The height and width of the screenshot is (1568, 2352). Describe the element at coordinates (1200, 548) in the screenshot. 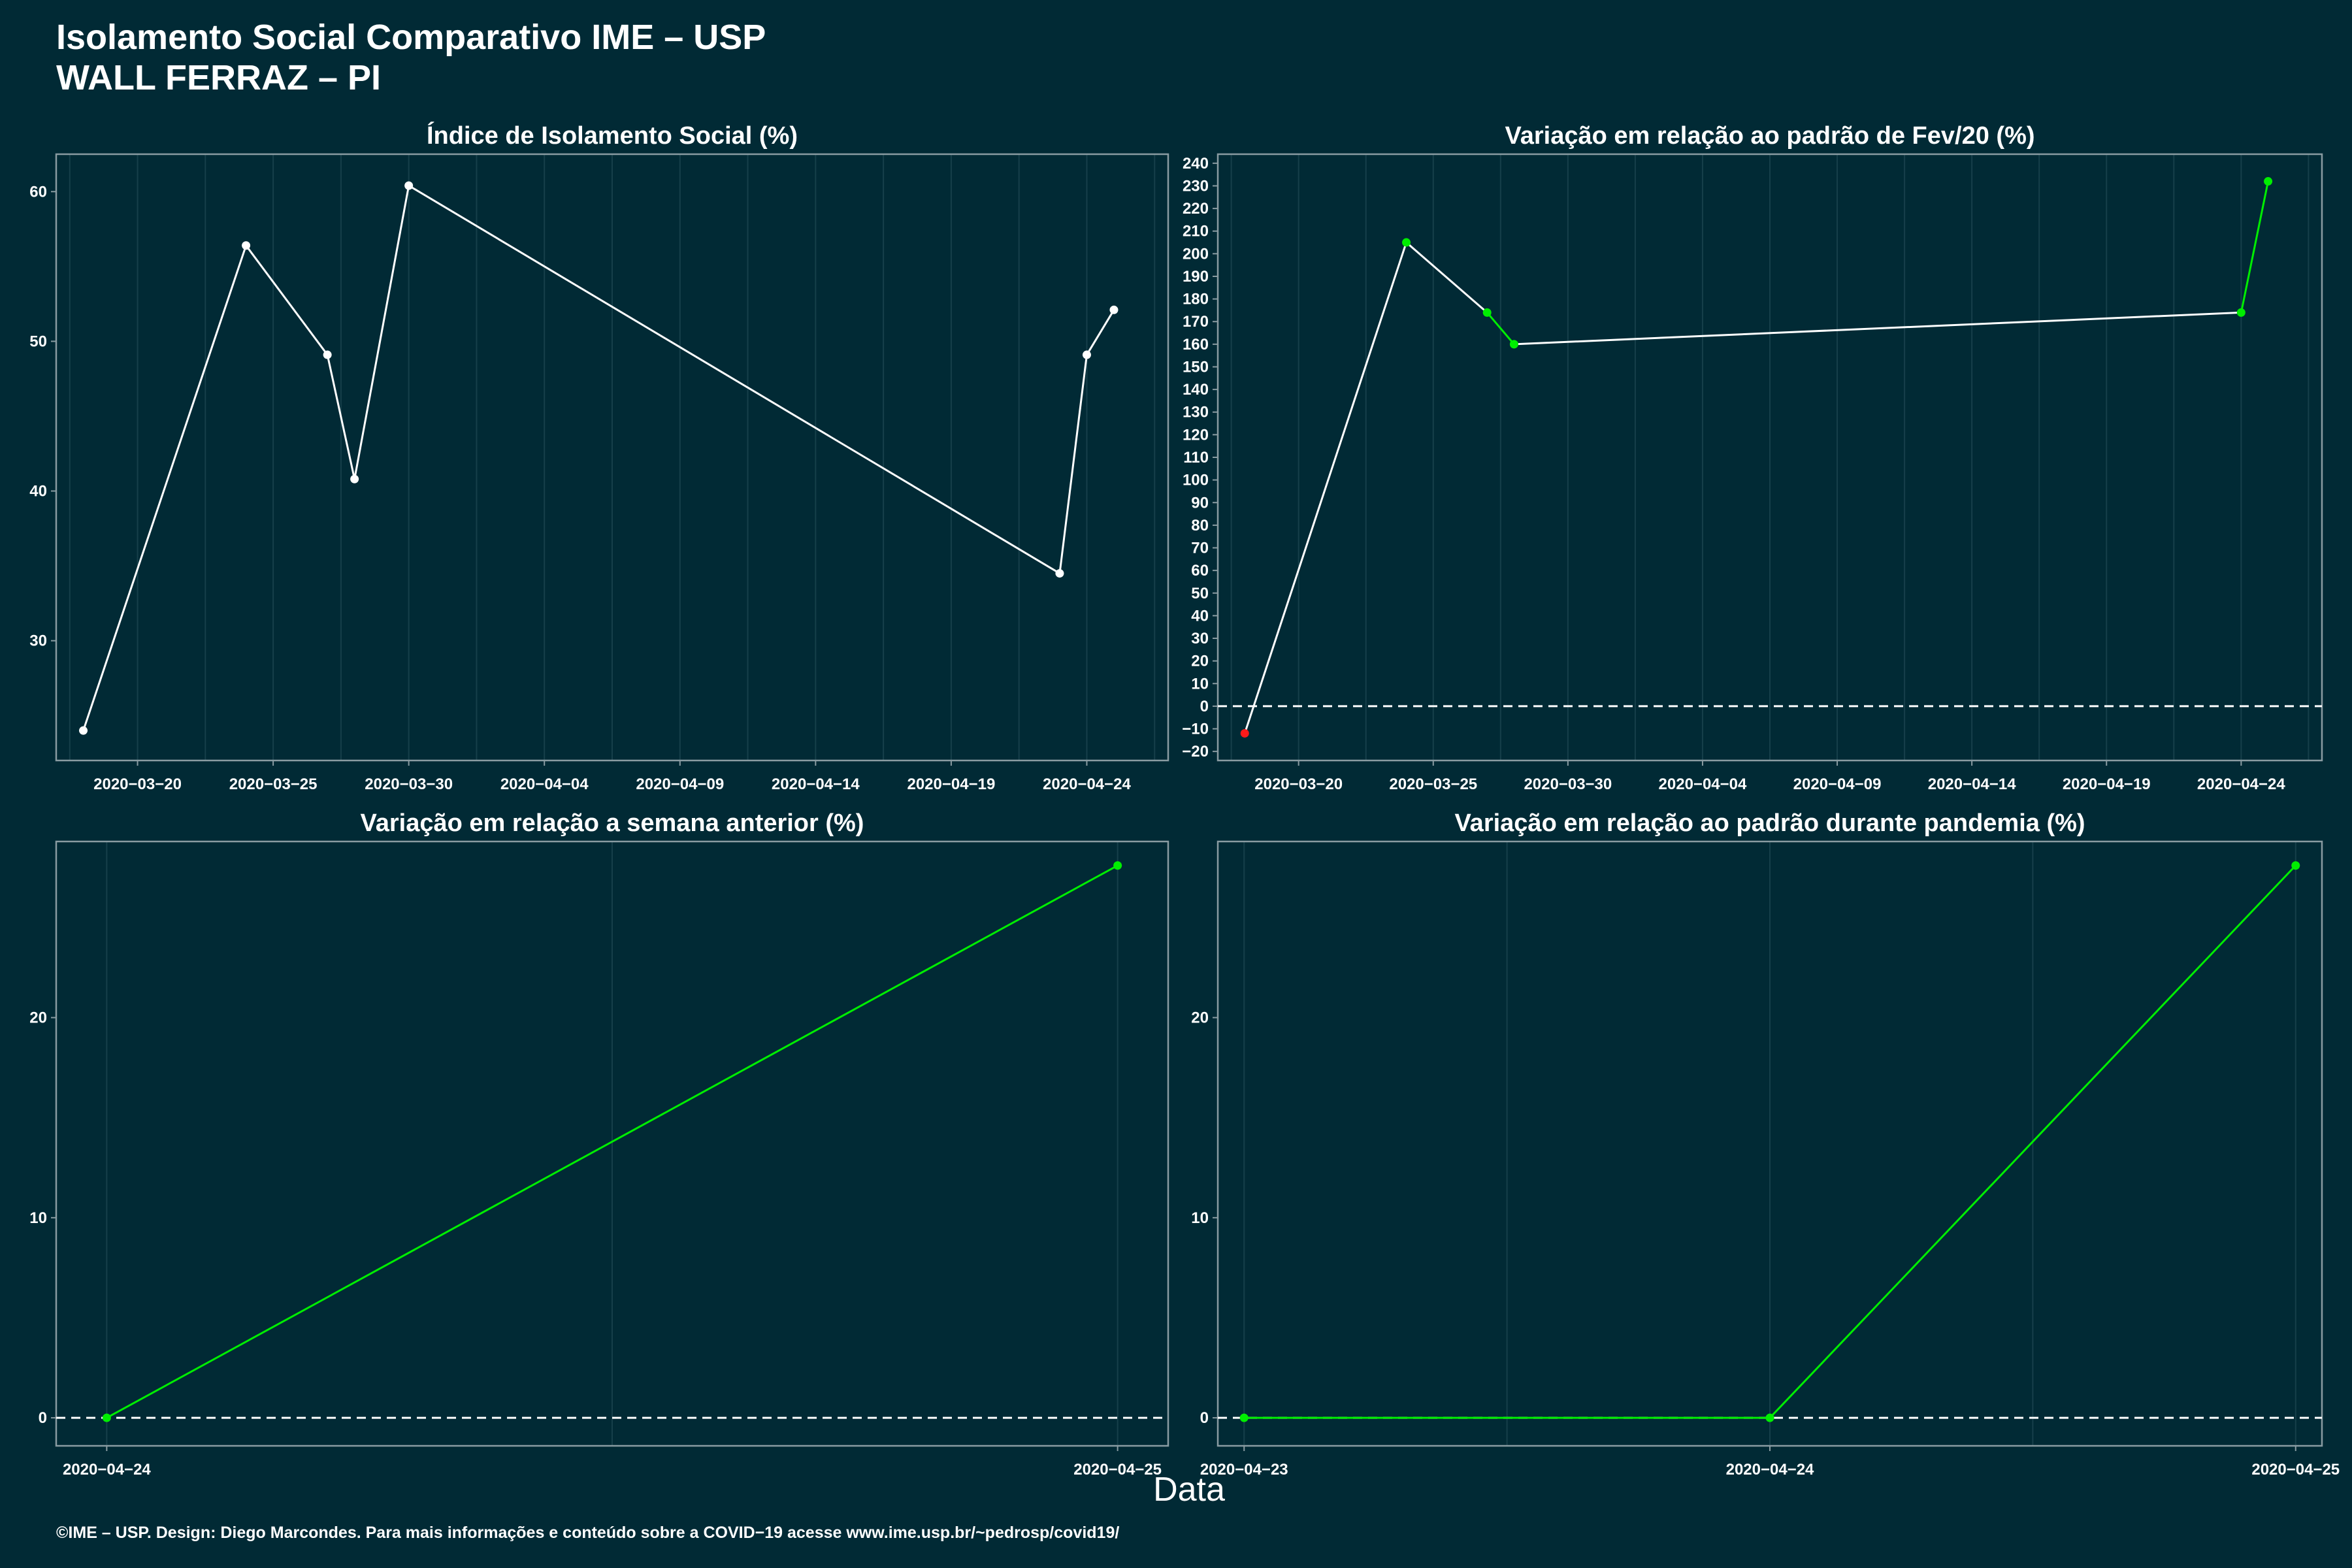

I see `y-tick-label: 70` at that location.